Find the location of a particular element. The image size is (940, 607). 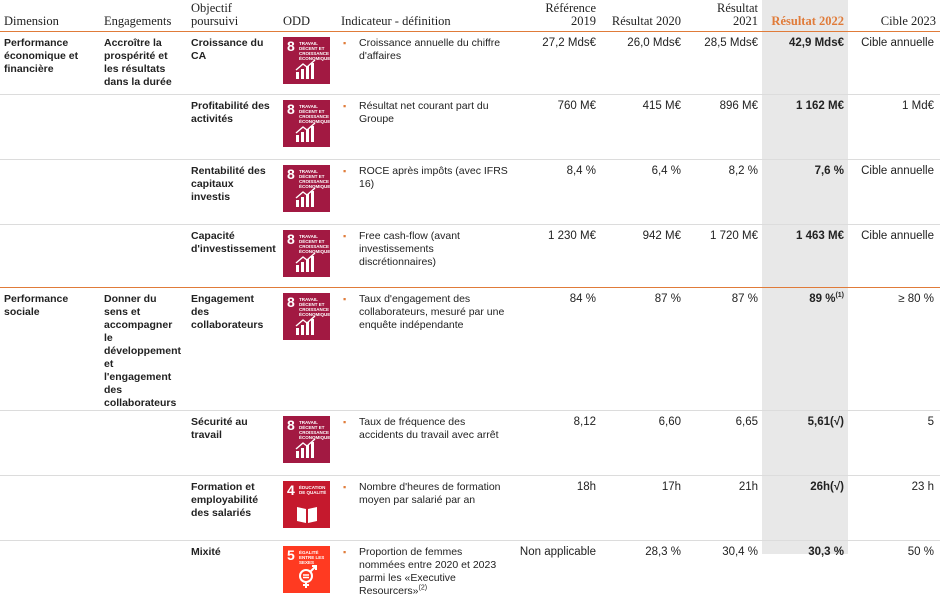

res2022-cell: 89 %(1) is located at coordinates (805, 349).